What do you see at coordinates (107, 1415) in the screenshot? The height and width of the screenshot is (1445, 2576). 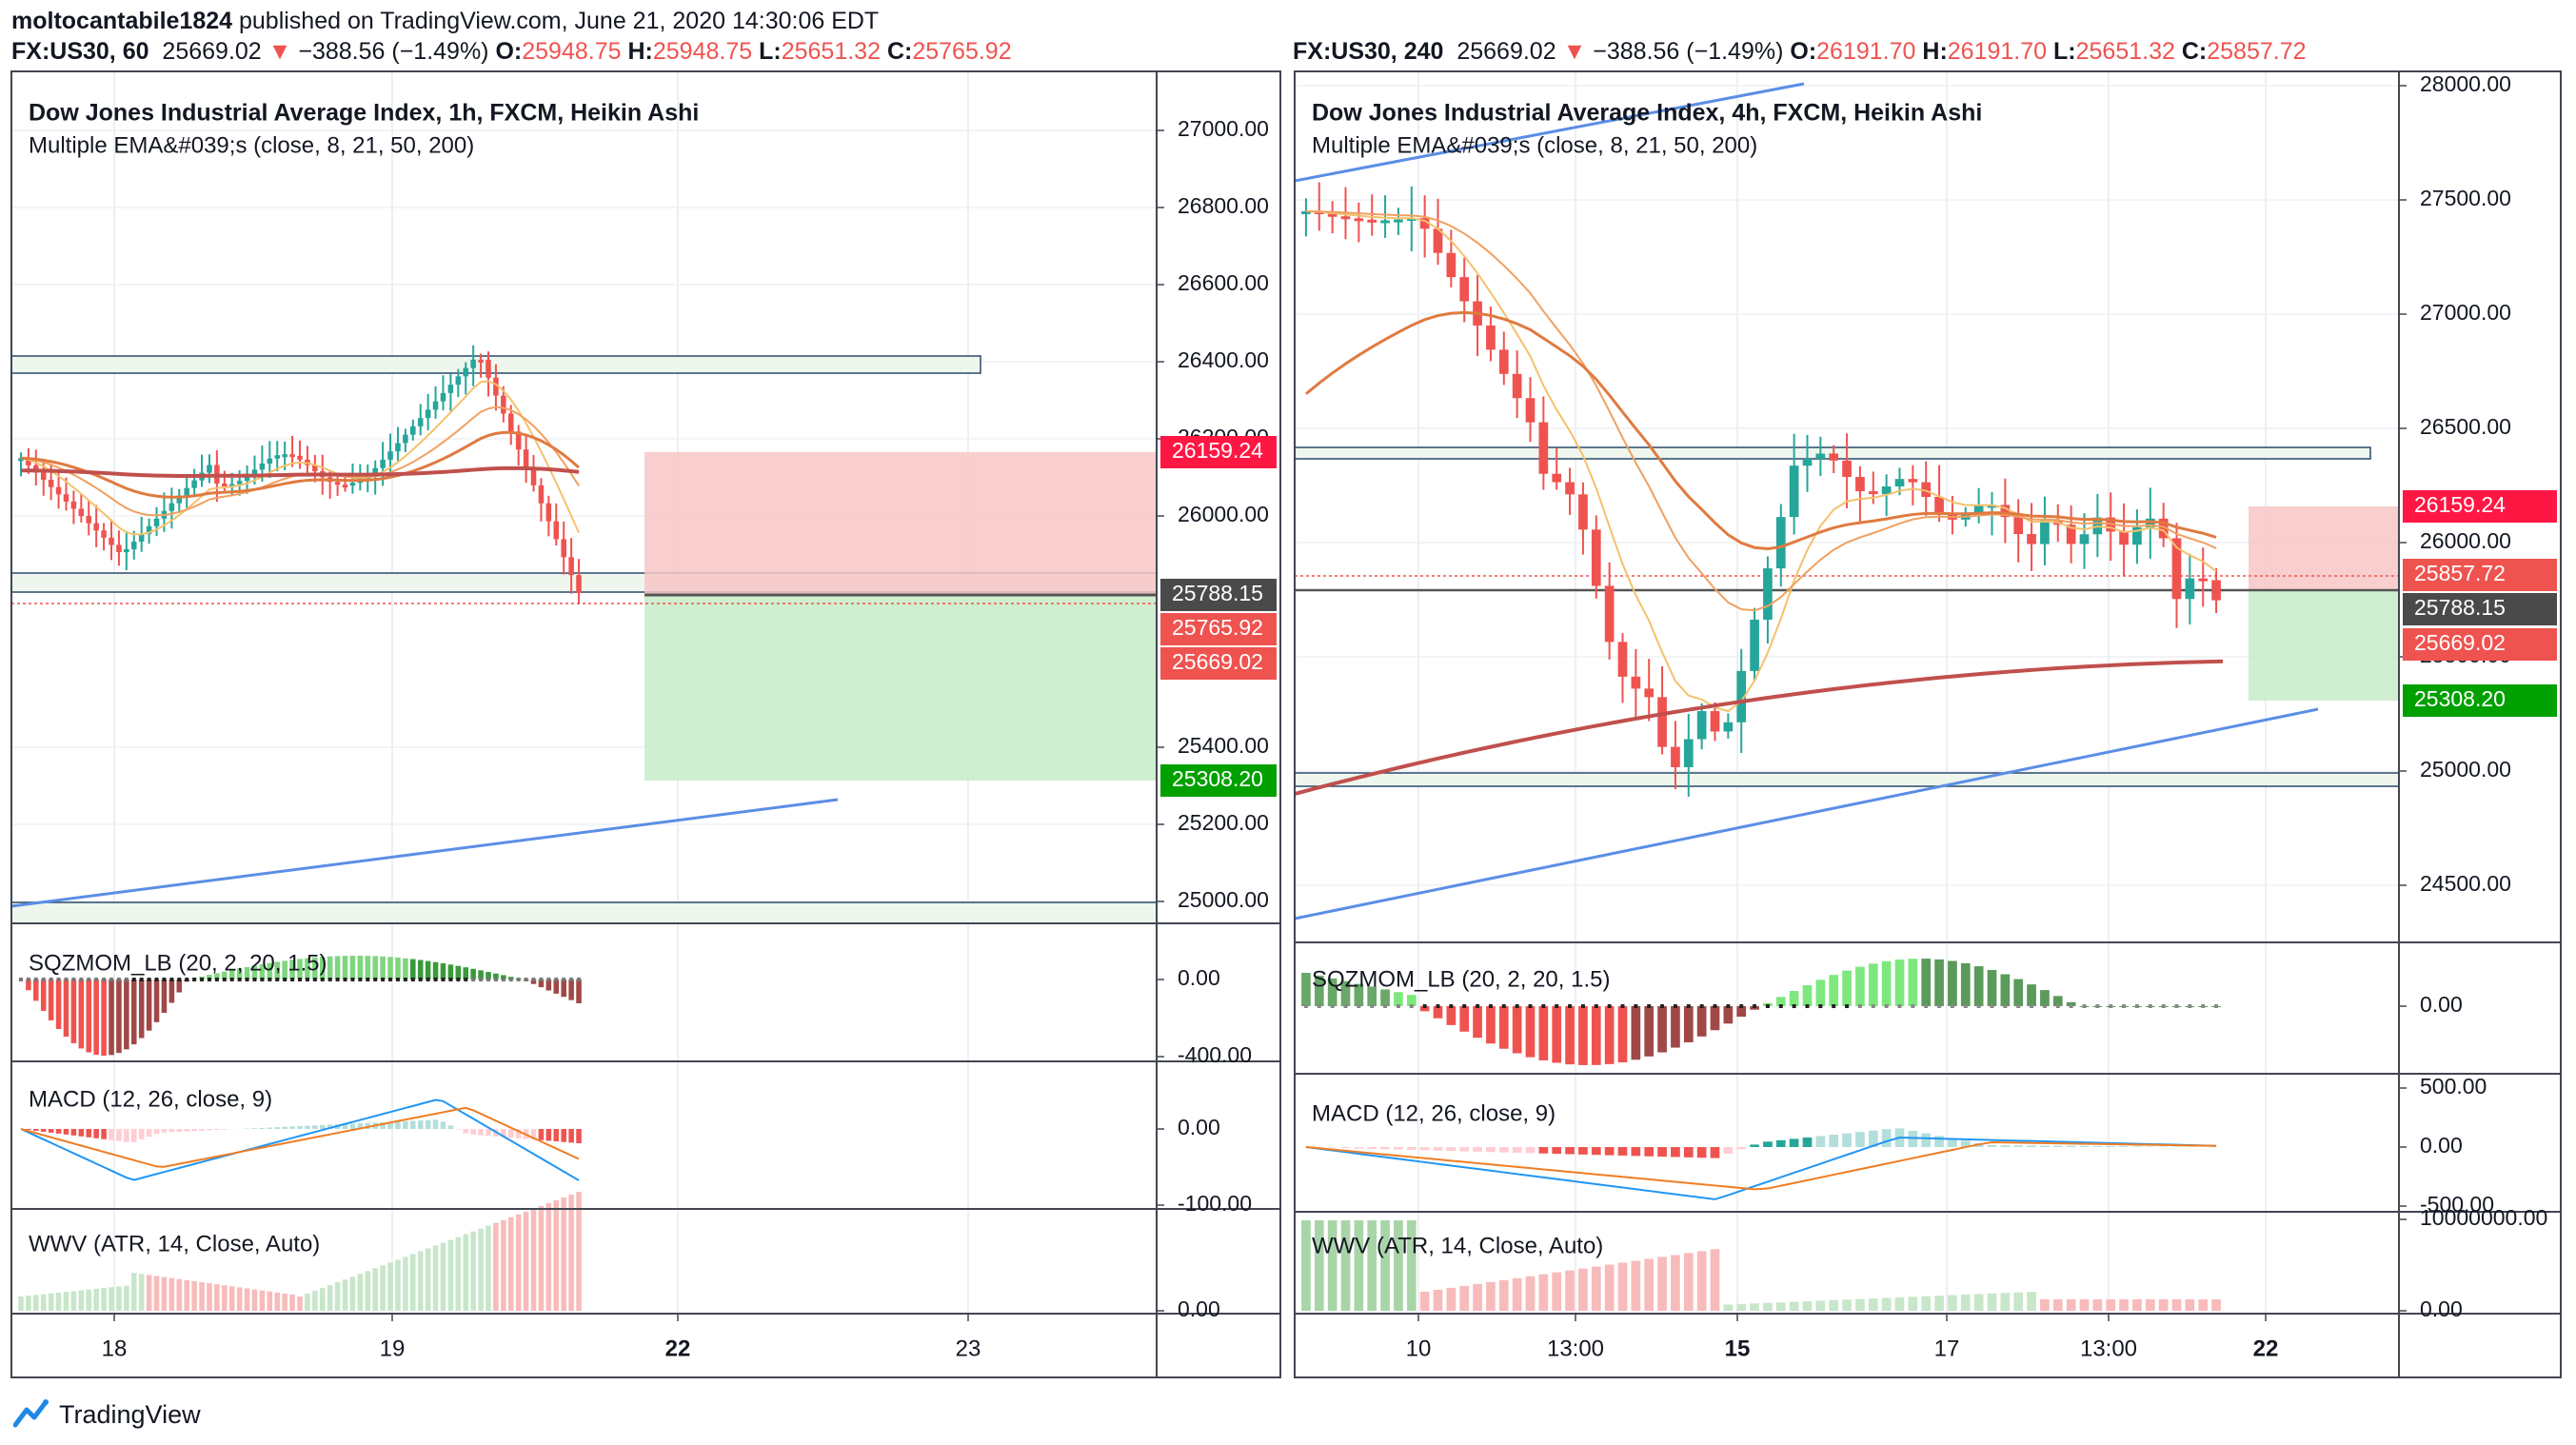 I see `tradingview-logo: TradingView` at bounding box center [107, 1415].